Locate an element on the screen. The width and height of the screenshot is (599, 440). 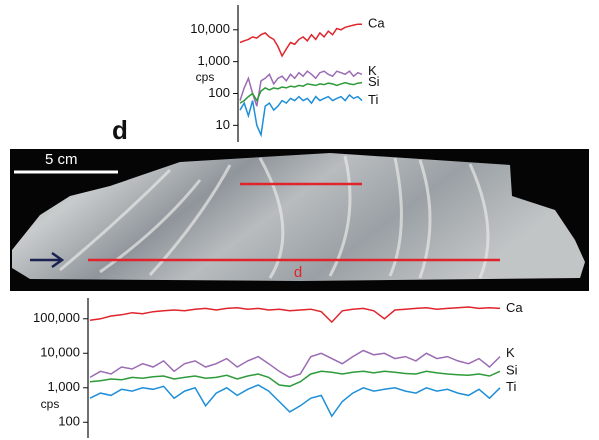
arrow is located at coordinates (47, 260).